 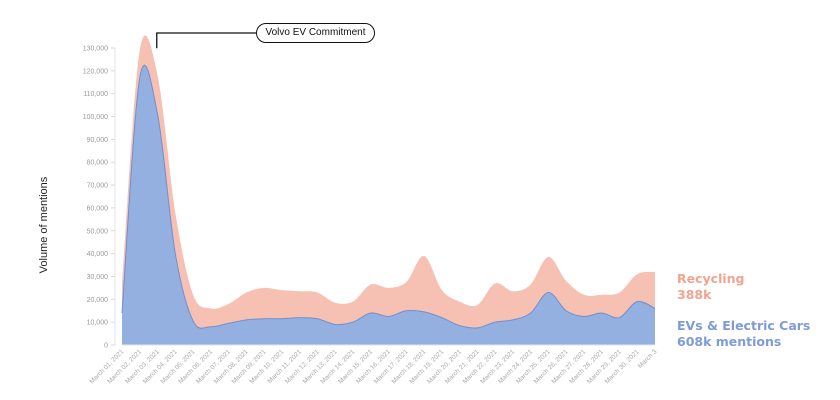 I want to click on y-tick-label: 130,000, so click(x=95, y=49).